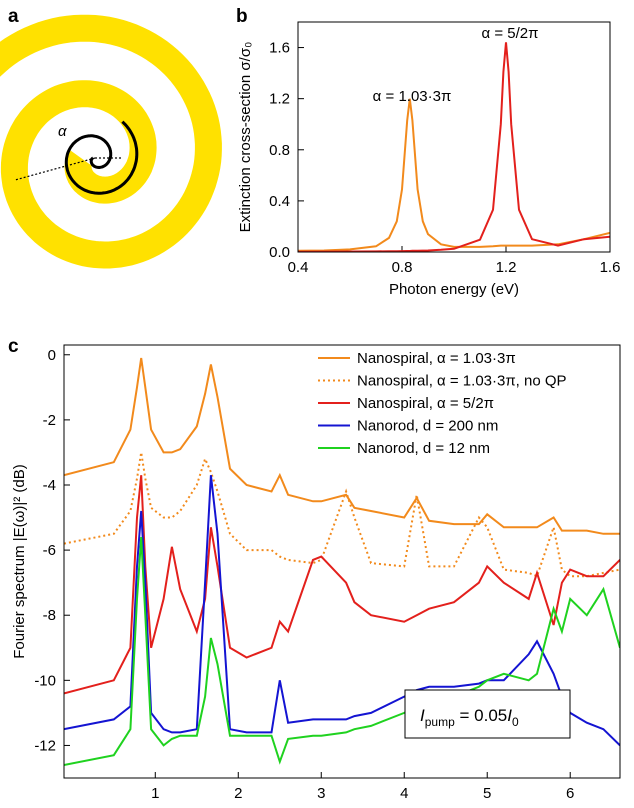 The height and width of the screenshot is (808, 634). I want to click on peak-annotation: α = 5/2π, so click(510, 33).